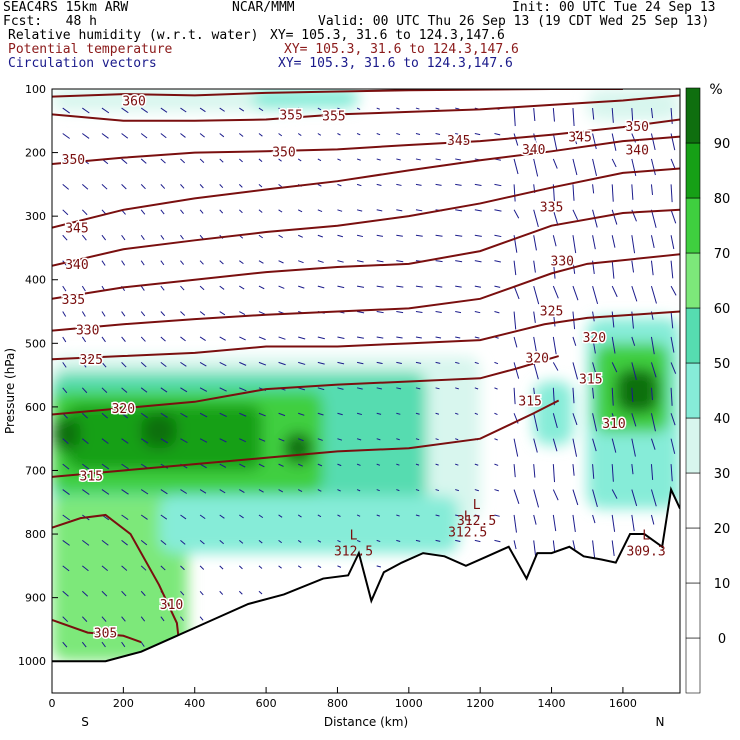 The height and width of the screenshot is (740, 740). What do you see at coordinates (722, 529) in the screenshot?
I see `colorbar-tick-label: 20` at bounding box center [722, 529].